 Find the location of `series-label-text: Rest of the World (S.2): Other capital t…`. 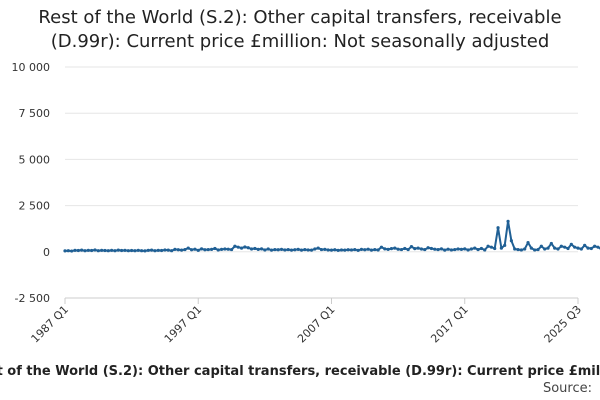

series-label-text: Rest of the World (S.2): Other capital t… is located at coordinates (300, 371).